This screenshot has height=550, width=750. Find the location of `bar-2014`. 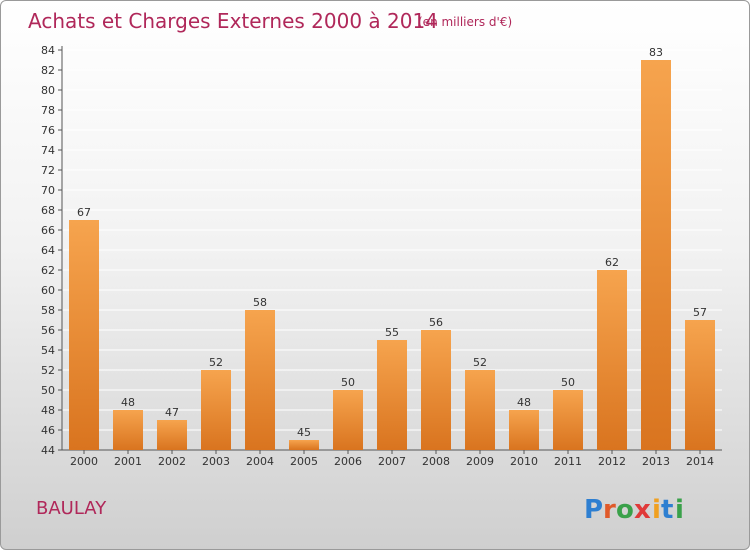

bar-2014 is located at coordinates (700, 385).